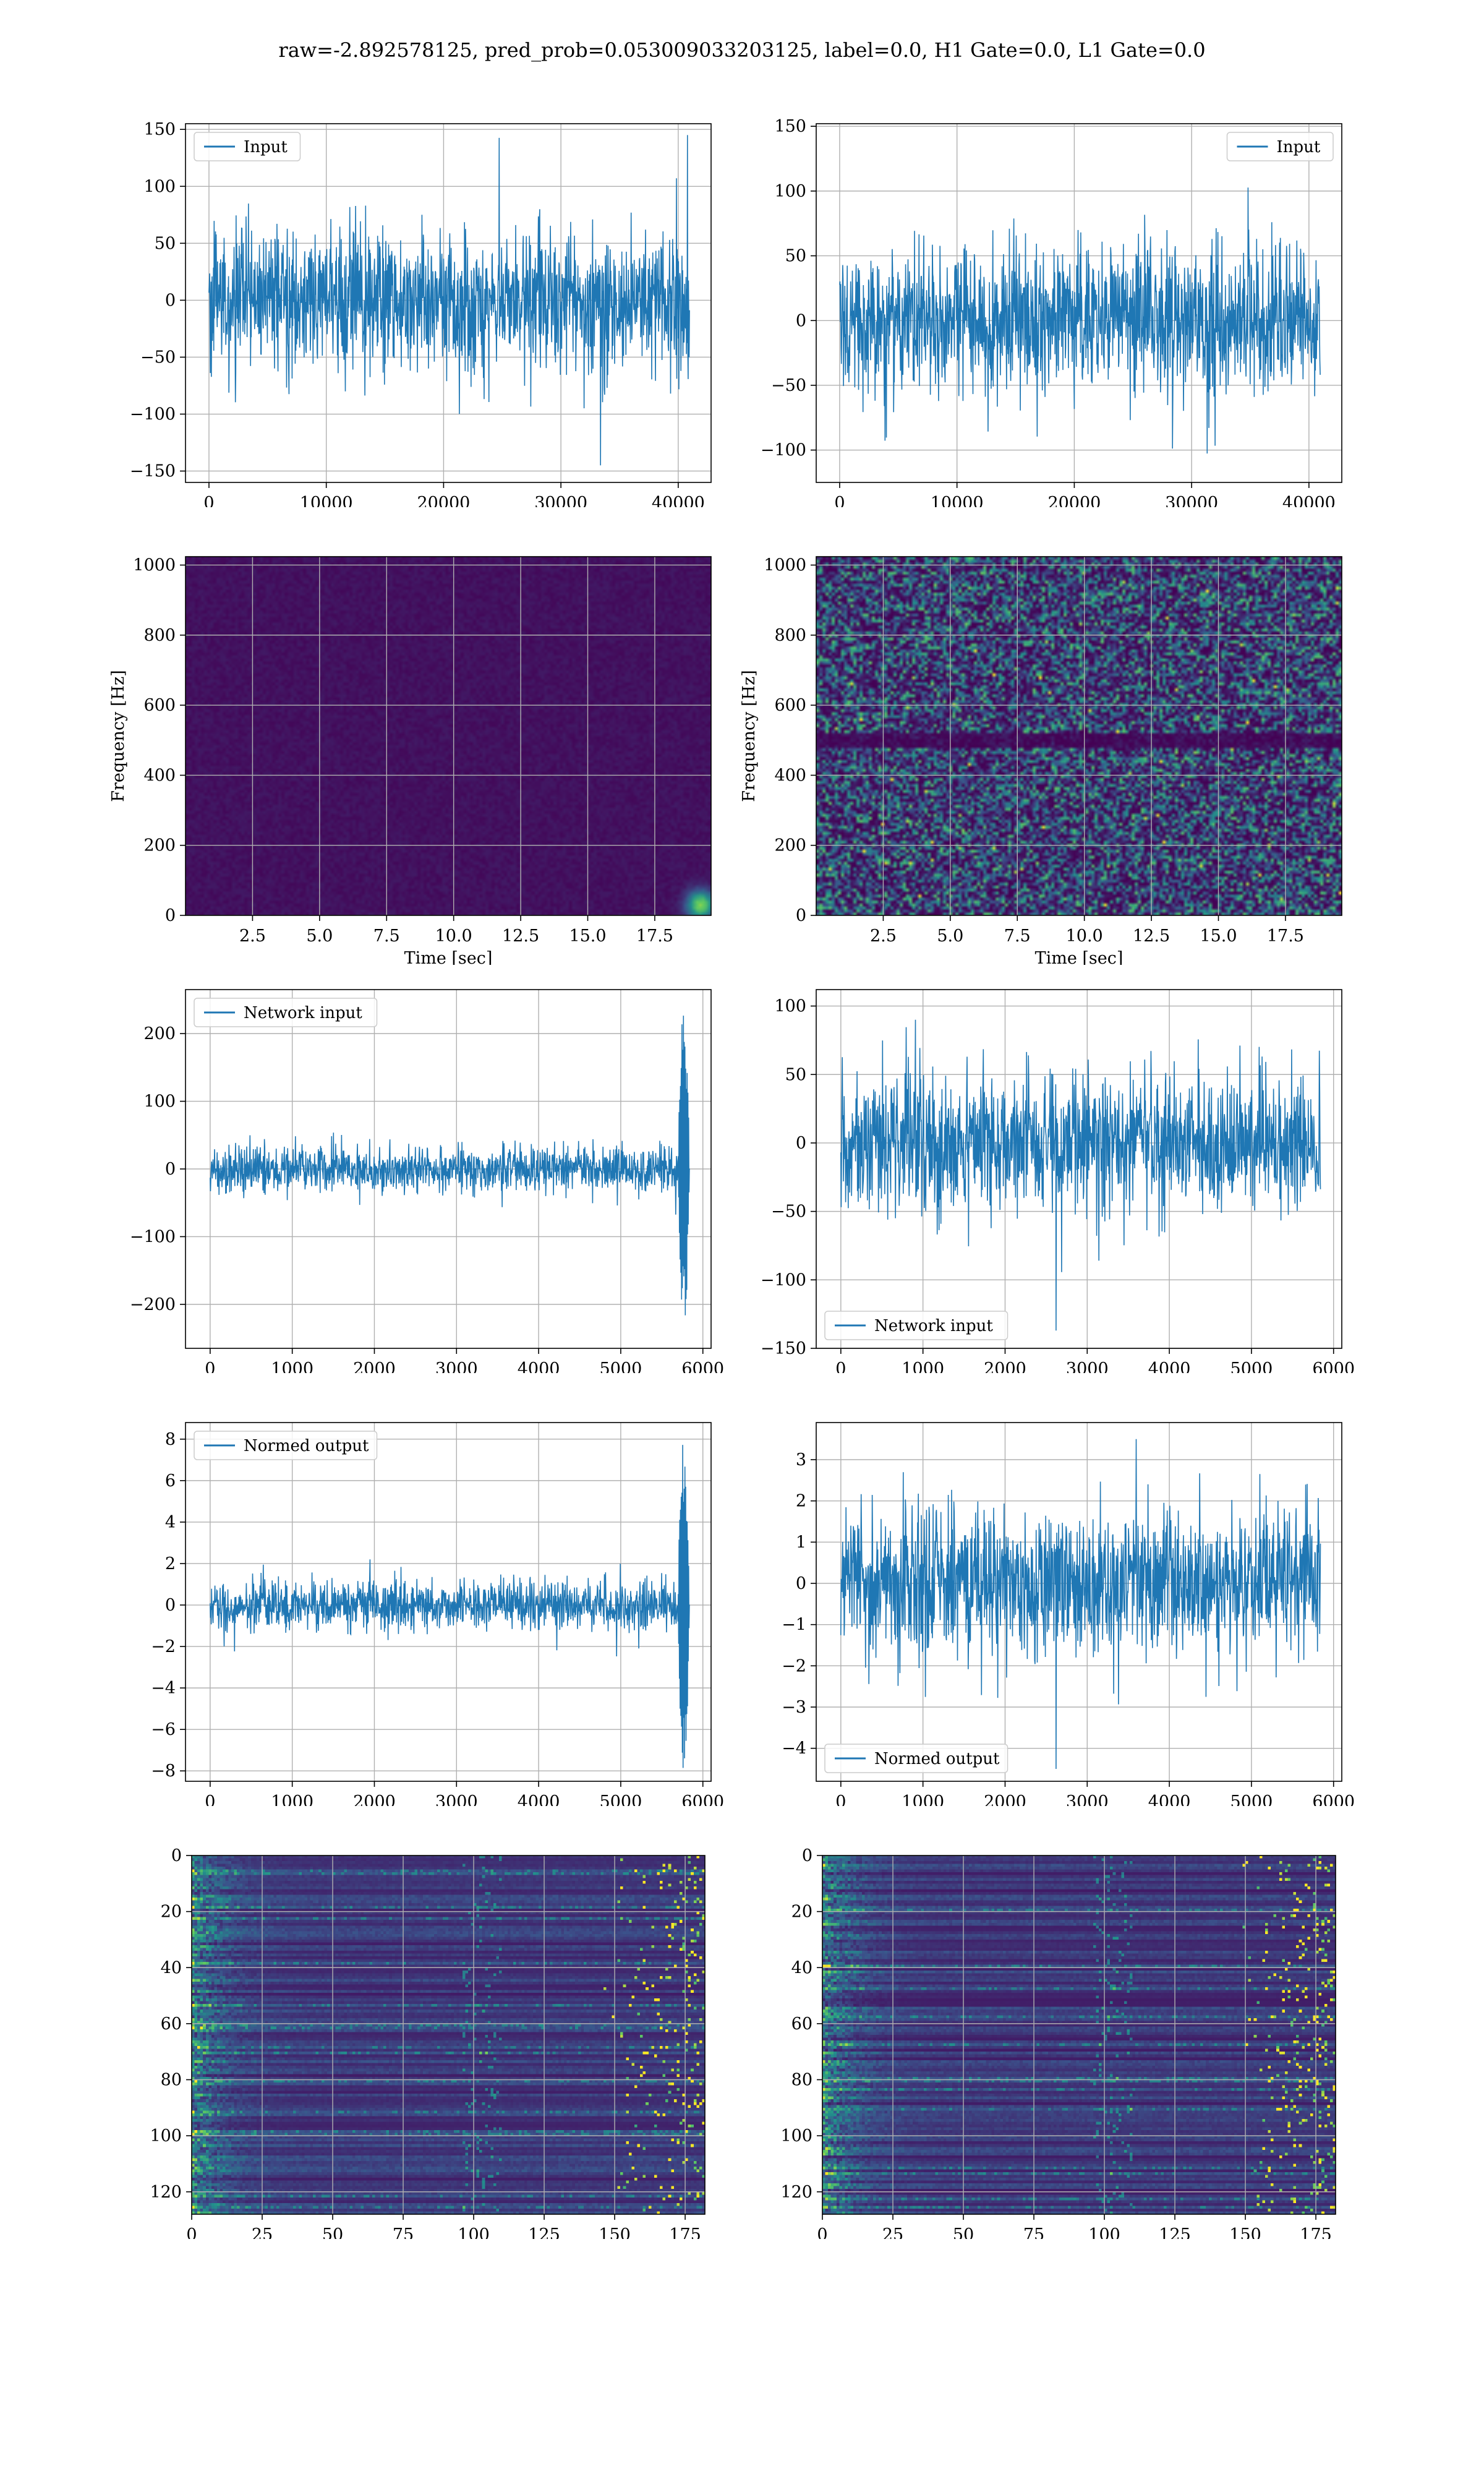  What do you see at coordinates (165, 243) in the screenshot?
I see `input-h1-ytick-label: 50` at bounding box center [165, 243].